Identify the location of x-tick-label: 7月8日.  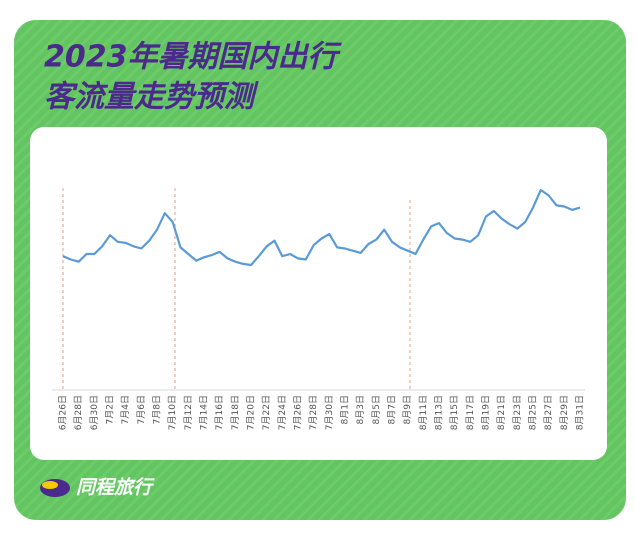
(157, 409).